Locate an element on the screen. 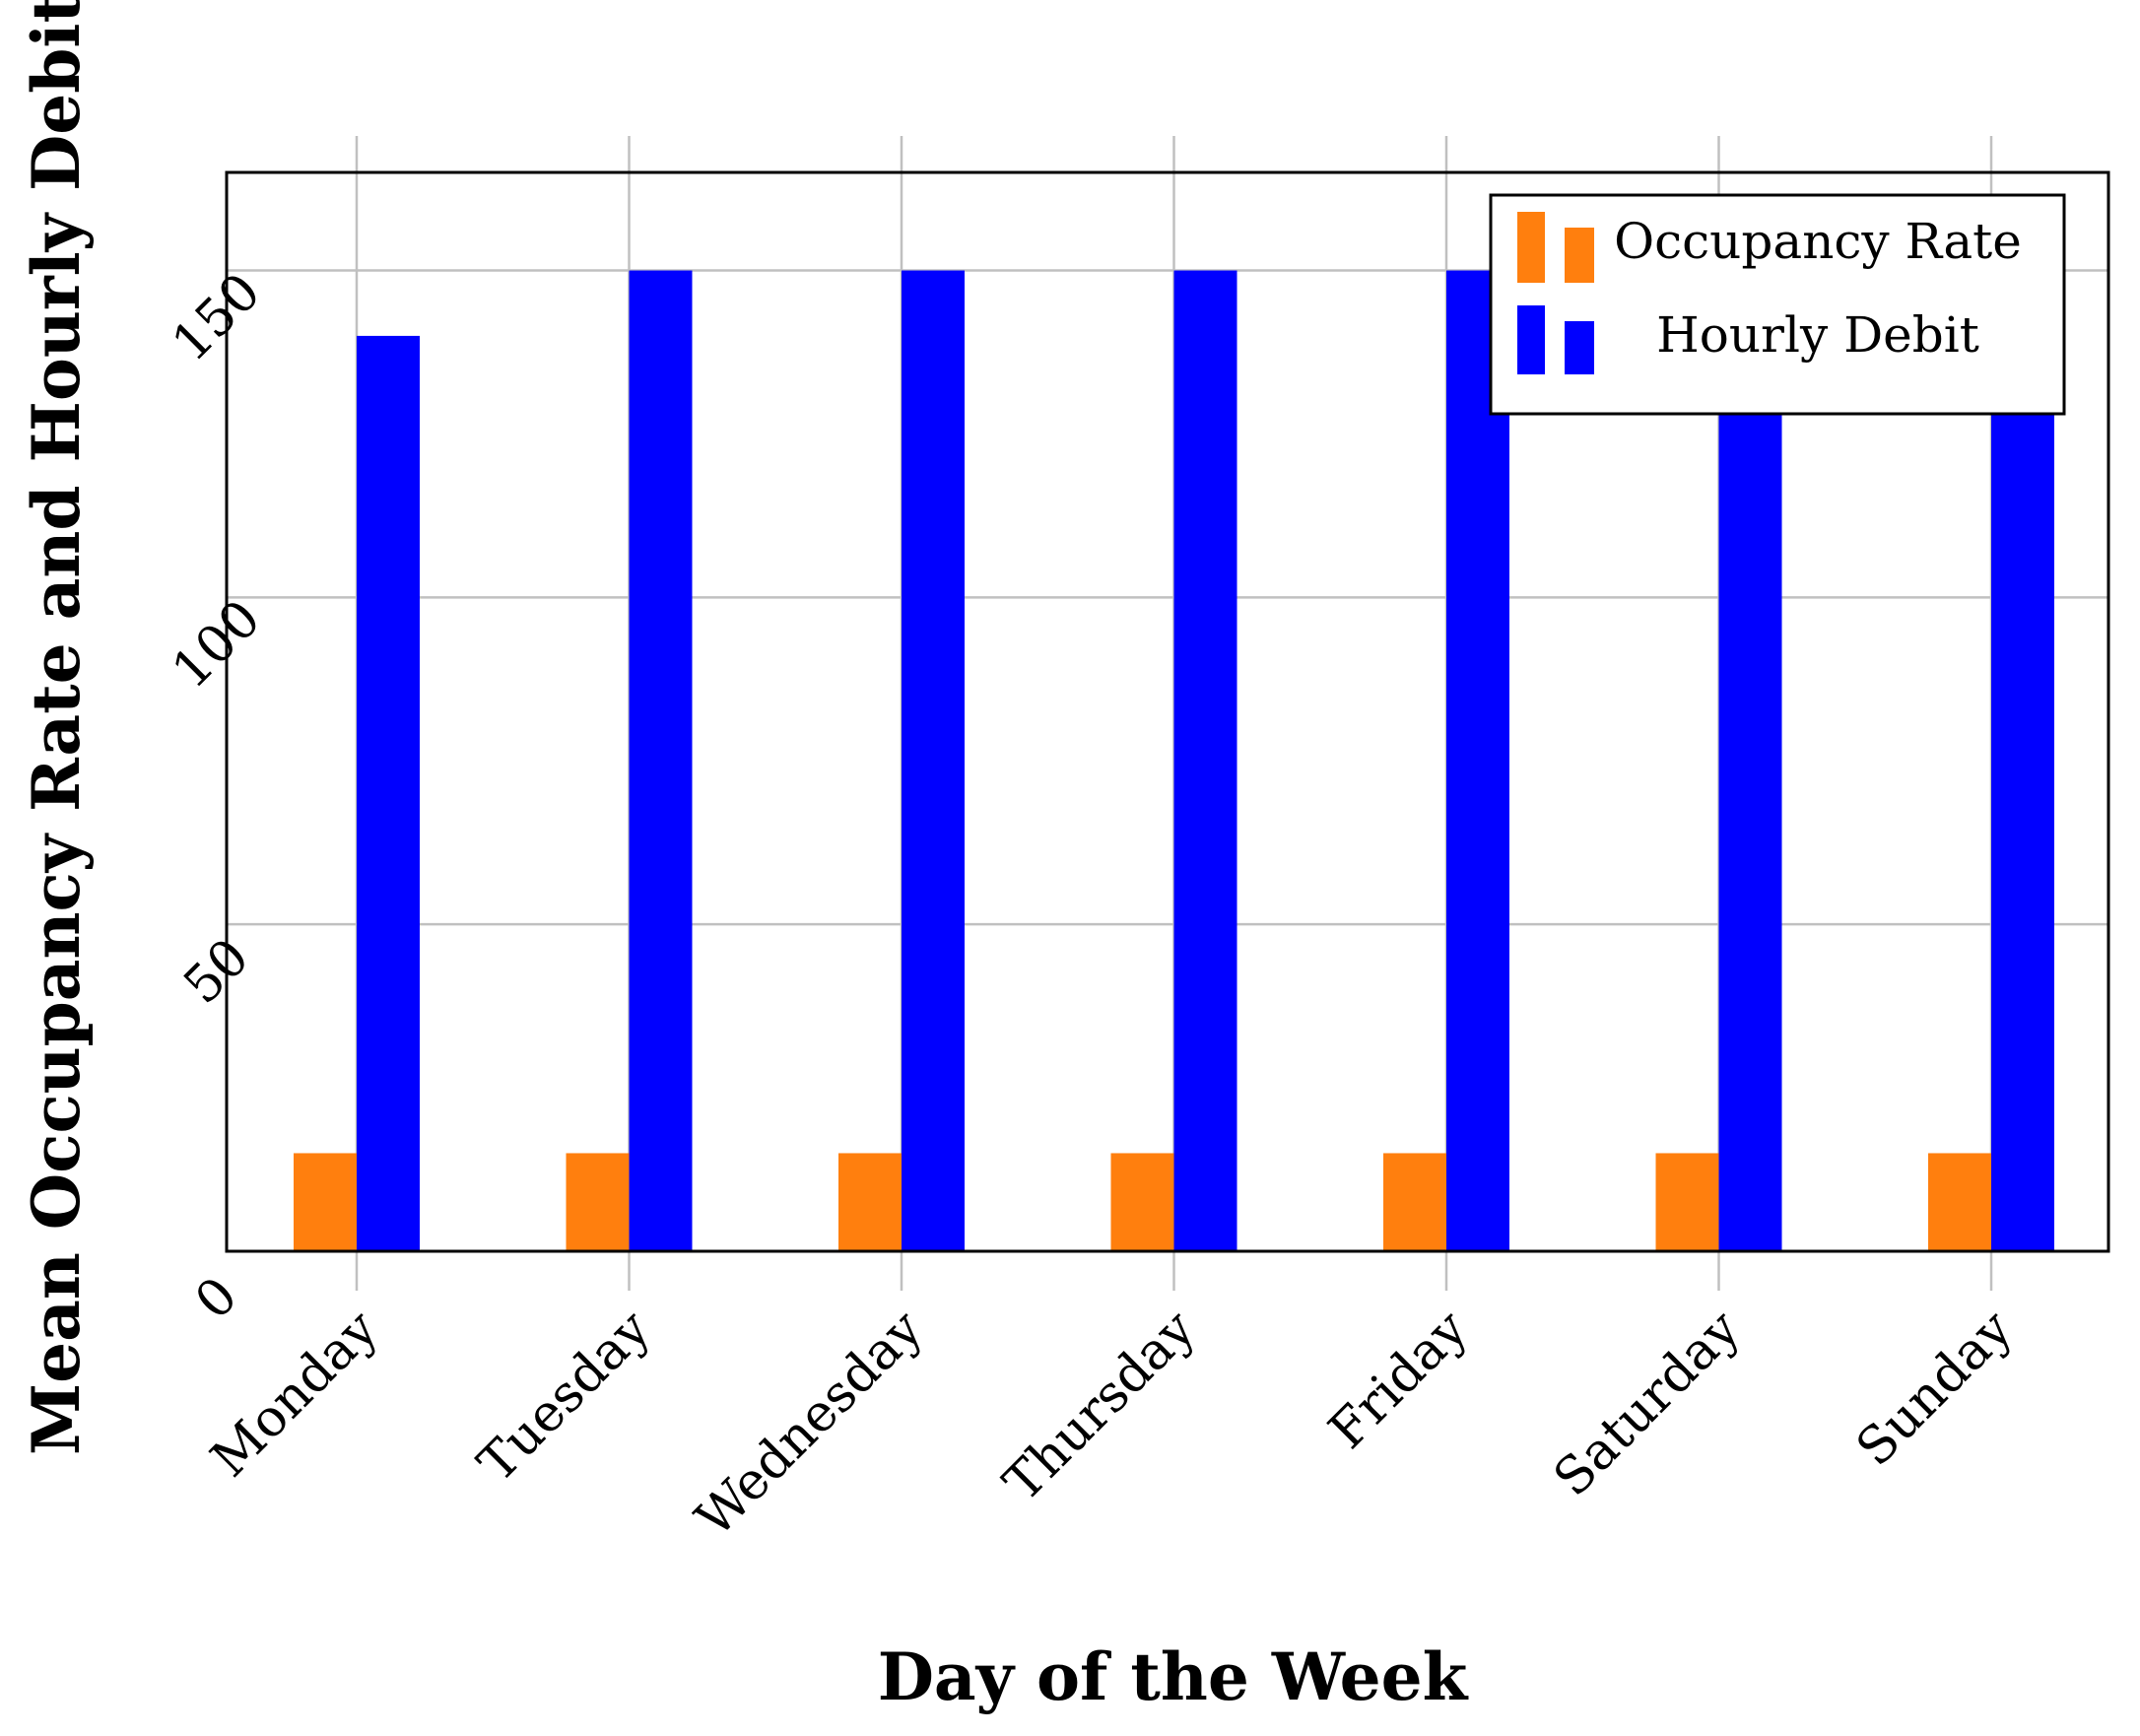  legend-item-hourly-debit: Hourly Debit is located at coordinates (1748, 339).